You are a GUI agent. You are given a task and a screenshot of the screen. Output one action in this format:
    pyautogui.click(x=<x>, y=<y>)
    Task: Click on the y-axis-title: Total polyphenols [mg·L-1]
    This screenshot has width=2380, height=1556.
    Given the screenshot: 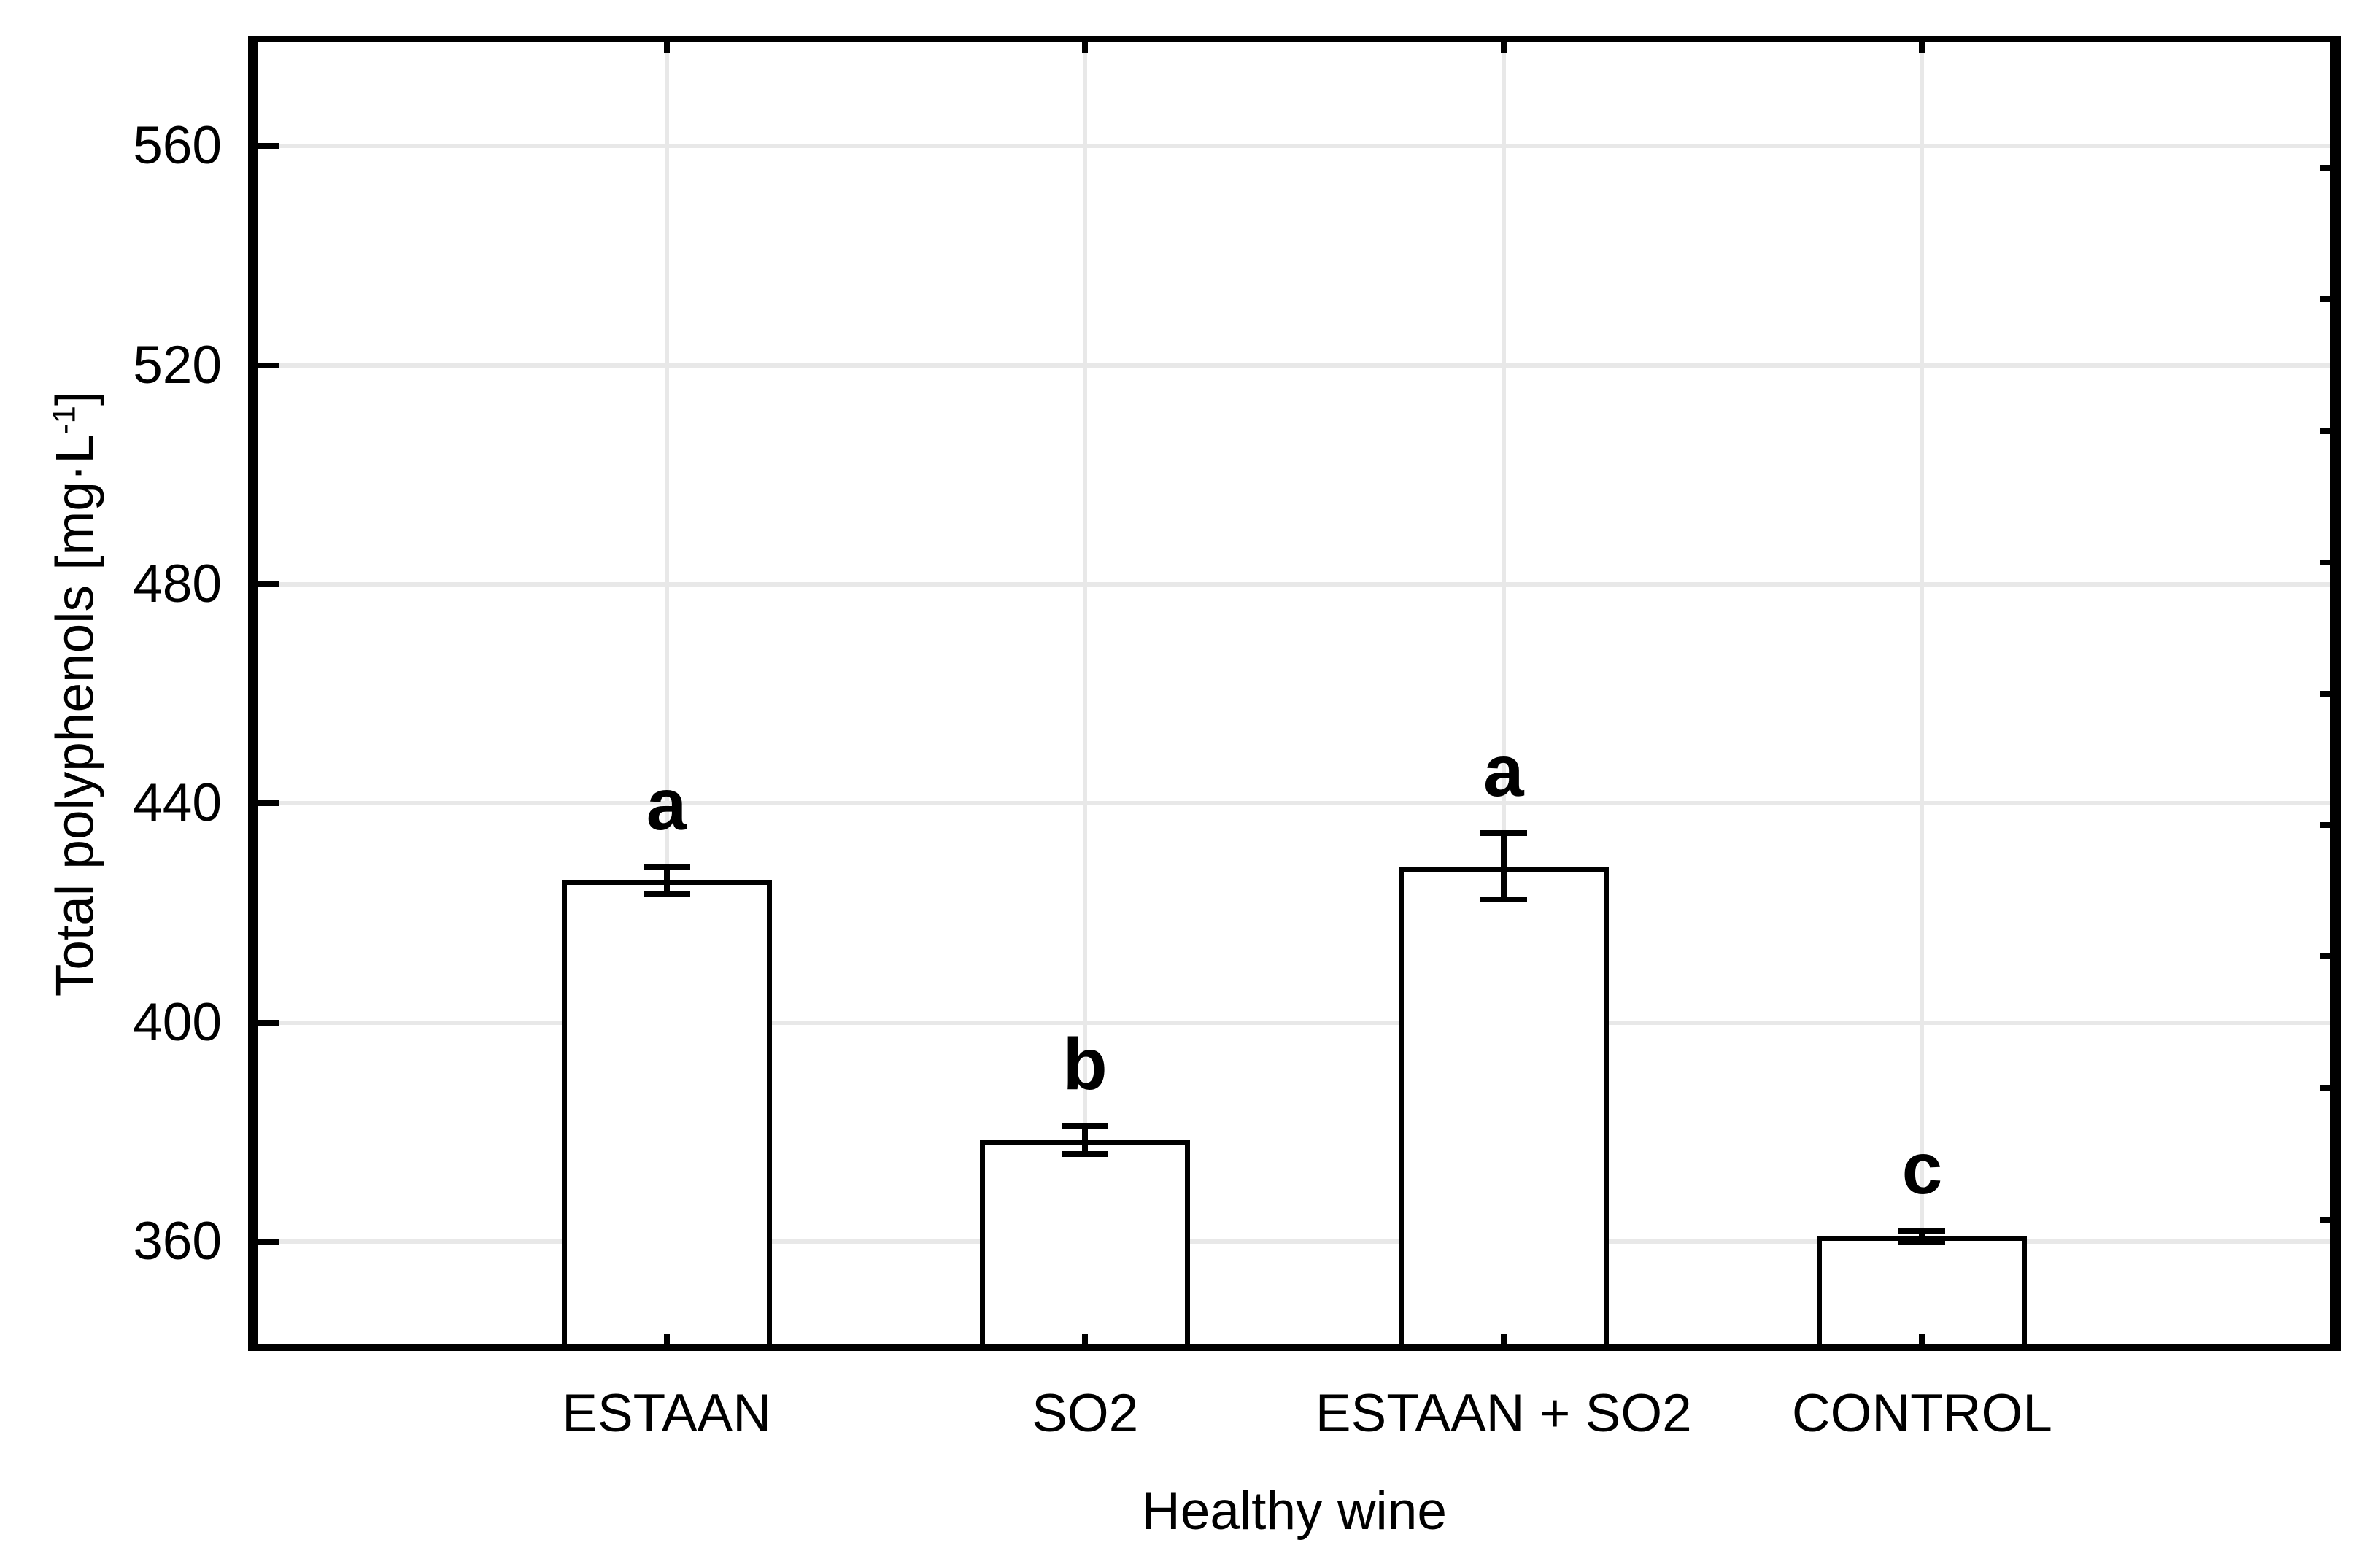 What is the action you would take?
    pyautogui.click(x=69, y=693)
    